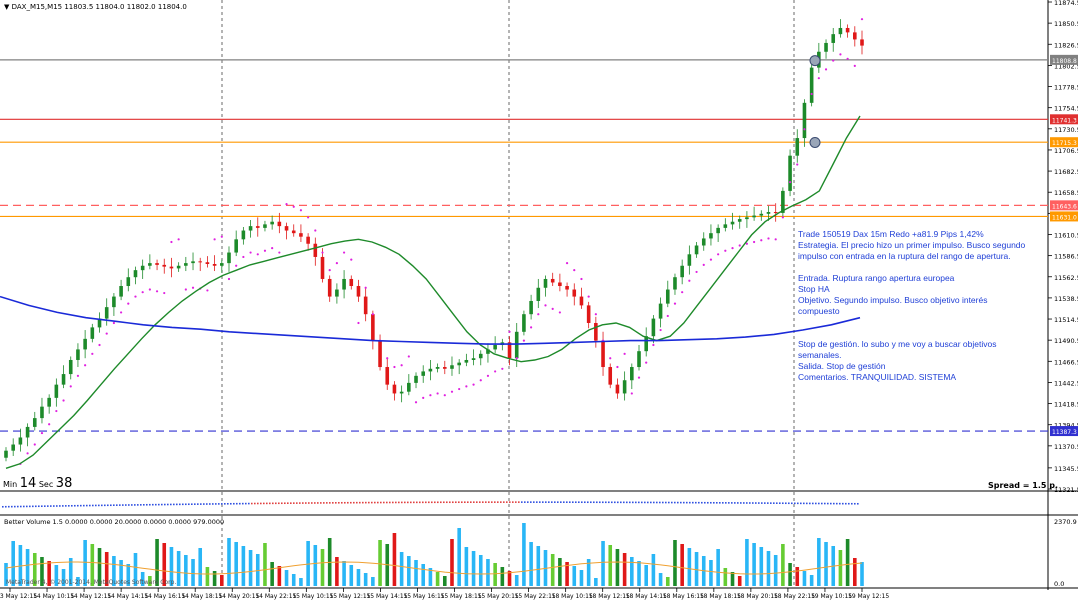  I want to click on x-tick-label: 15 May 10:15, so click(312, 596).